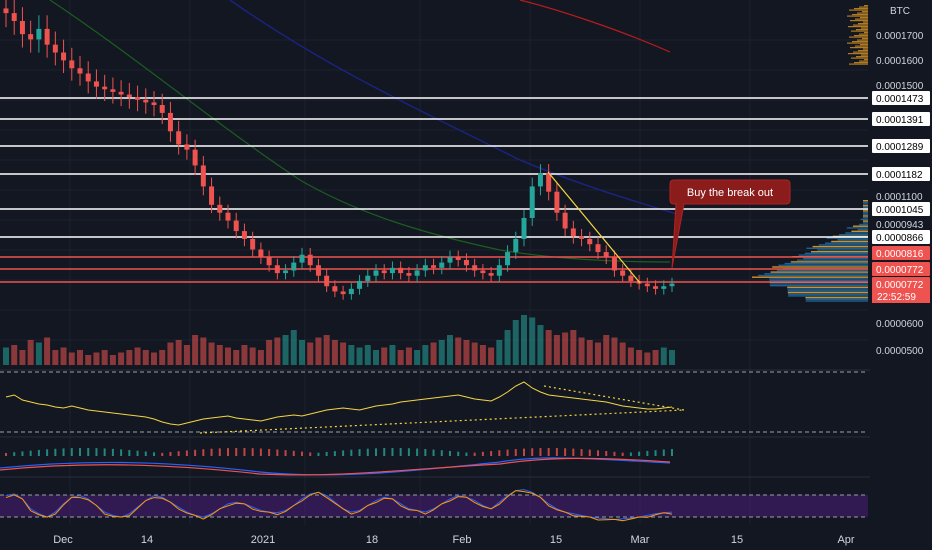 The width and height of the screenshot is (932, 550). I want to click on time-tick-label: 14, so click(147, 540).